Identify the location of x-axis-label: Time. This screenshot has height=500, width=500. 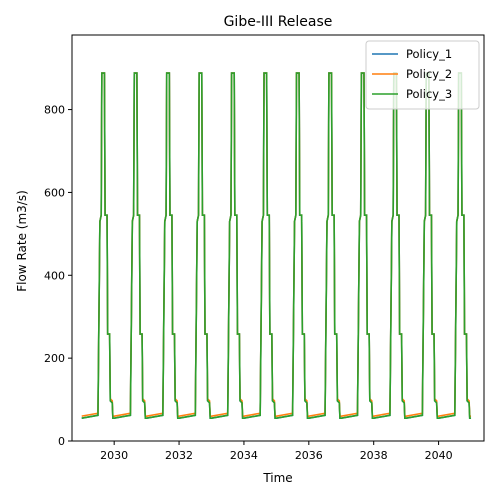
(277, 478).